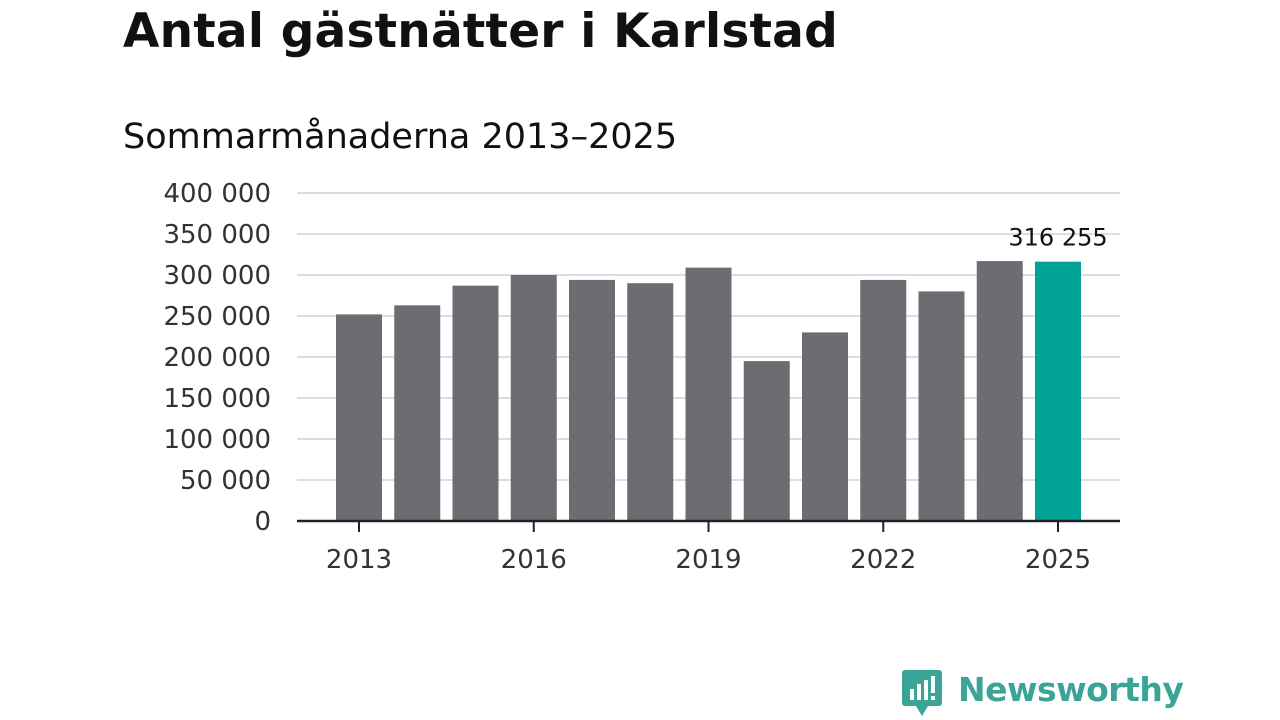 This screenshot has height=720, width=1280. I want to click on bar-2024, so click(999, 391).